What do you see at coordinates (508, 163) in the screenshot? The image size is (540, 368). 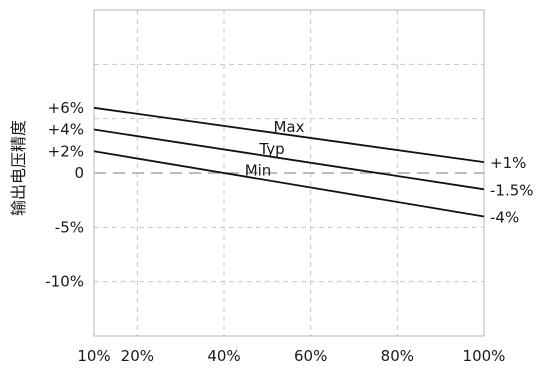 I see `series-end-label-max: +1%` at bounding box center [508, 163].